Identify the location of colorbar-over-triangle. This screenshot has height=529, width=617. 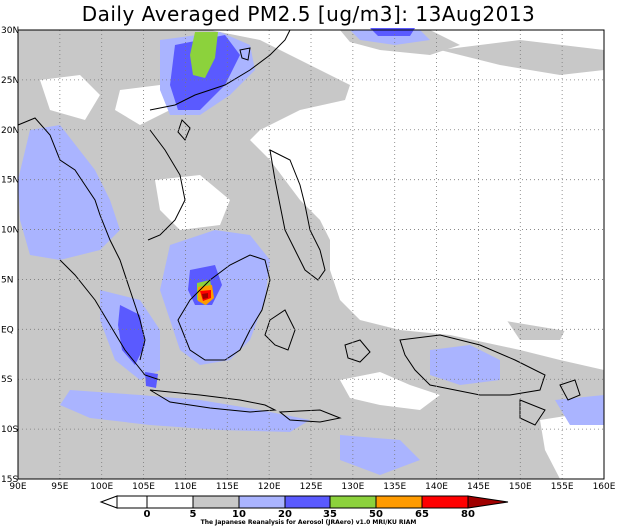
(488, 502).